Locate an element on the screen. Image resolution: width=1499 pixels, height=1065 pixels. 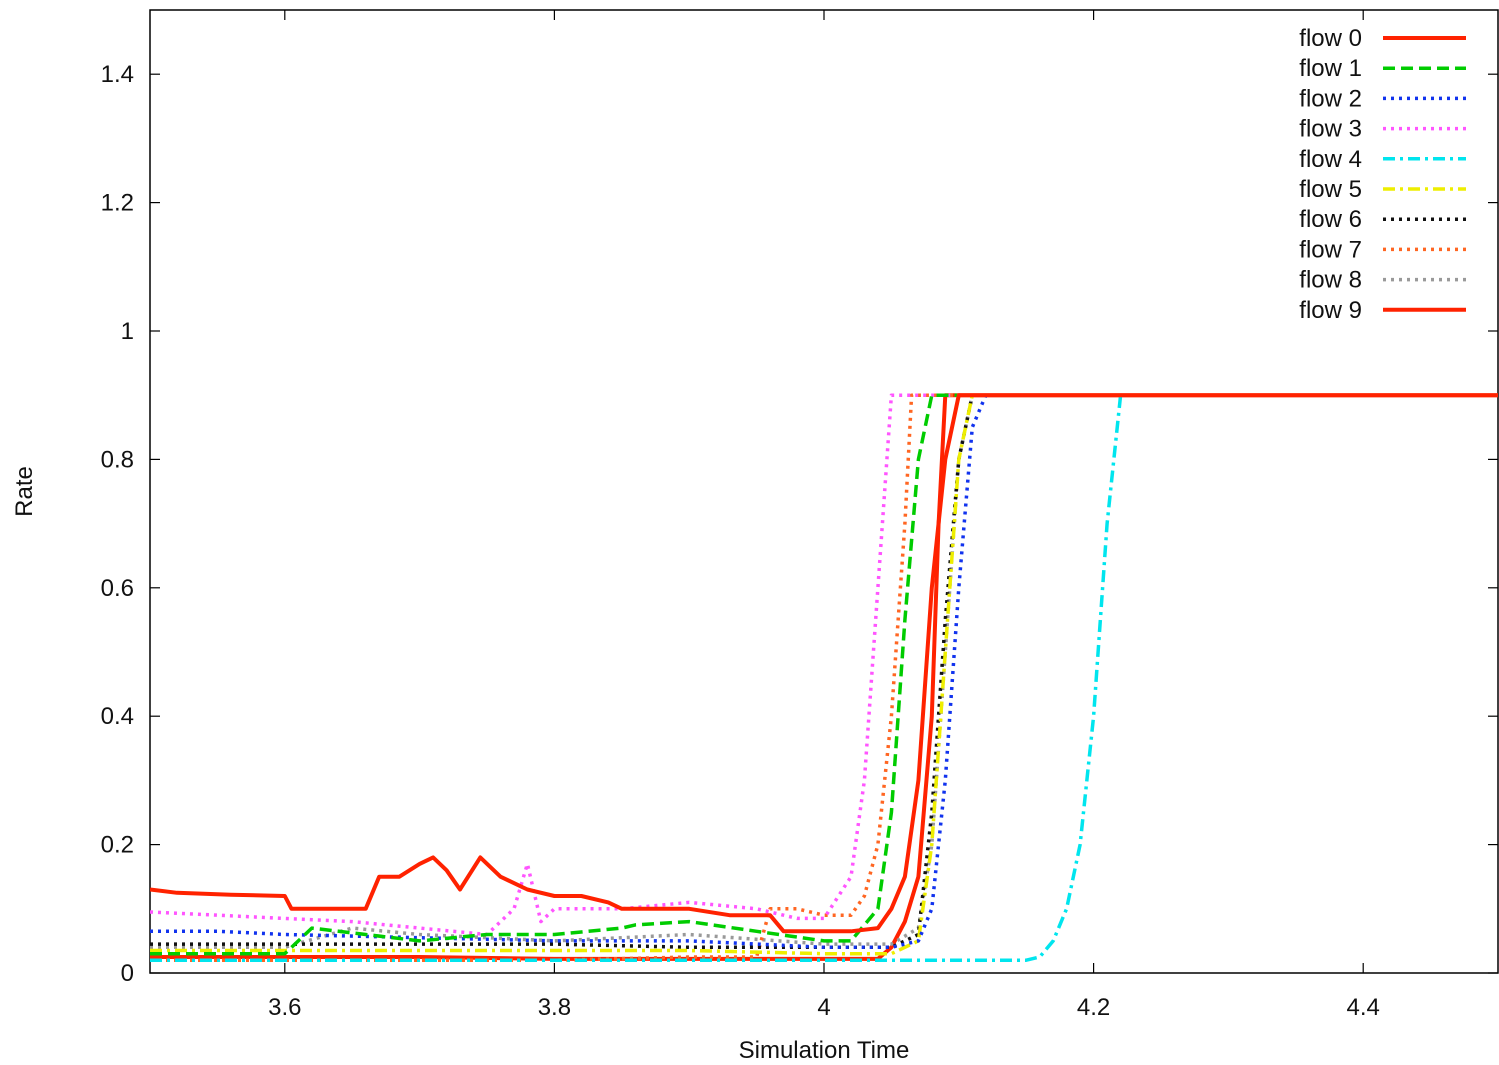
legend-label-flow-9: flow 9 is located at coordinates (1330, 310).